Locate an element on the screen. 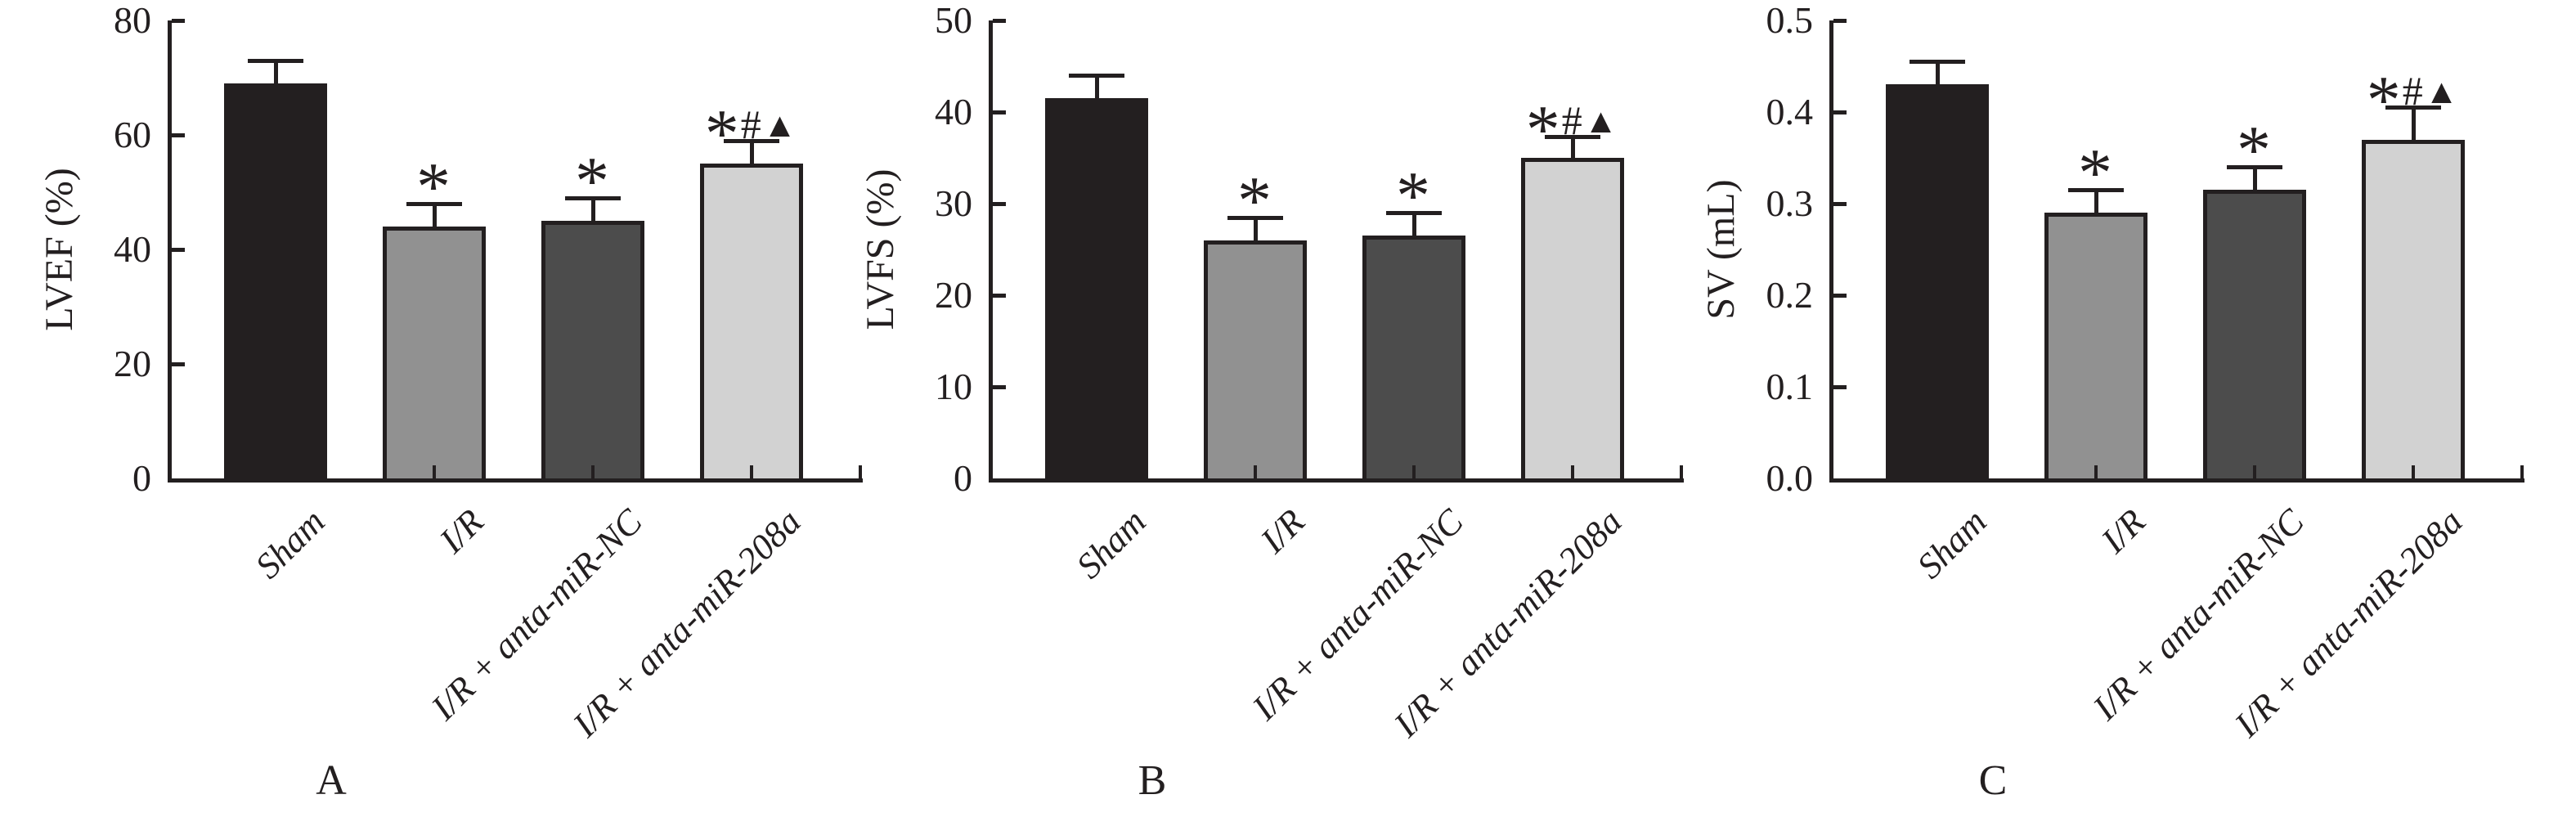  y-tick-label: 0.4 is located at coordinates (1790, 111).